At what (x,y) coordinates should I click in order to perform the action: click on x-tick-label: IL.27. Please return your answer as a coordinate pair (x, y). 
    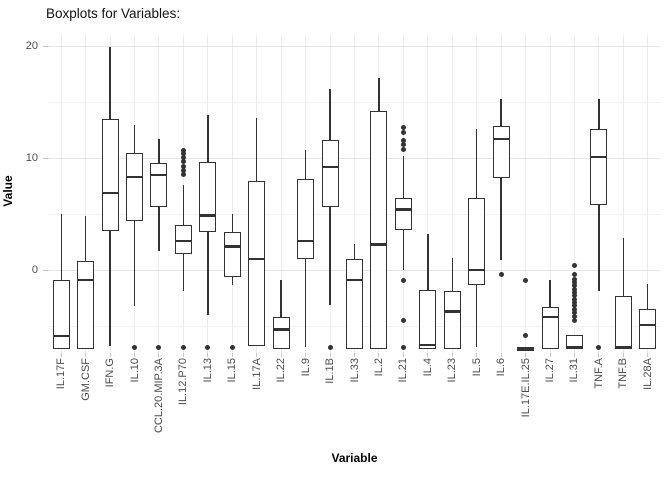
    Looking at the image, I should click on (550, 370).